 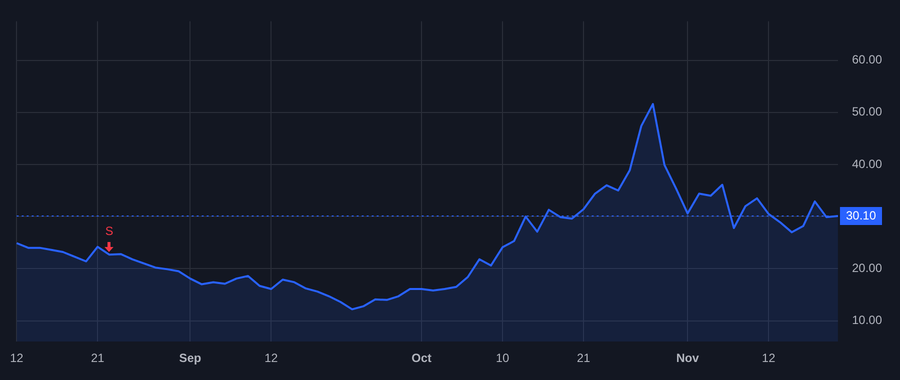 I want to click on y-tick-label: 20.00, so click(x=867, y=267).